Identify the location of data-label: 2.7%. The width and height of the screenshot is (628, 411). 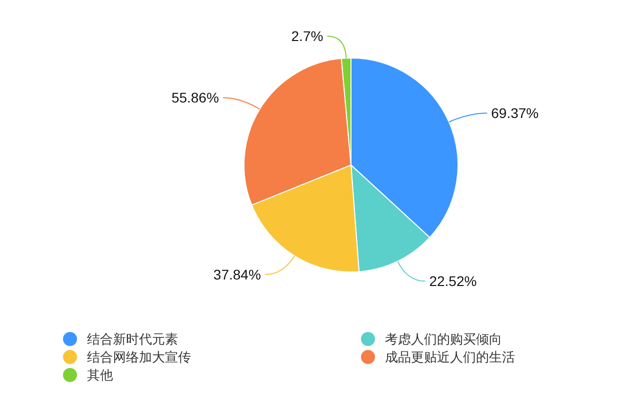
(307, 36).